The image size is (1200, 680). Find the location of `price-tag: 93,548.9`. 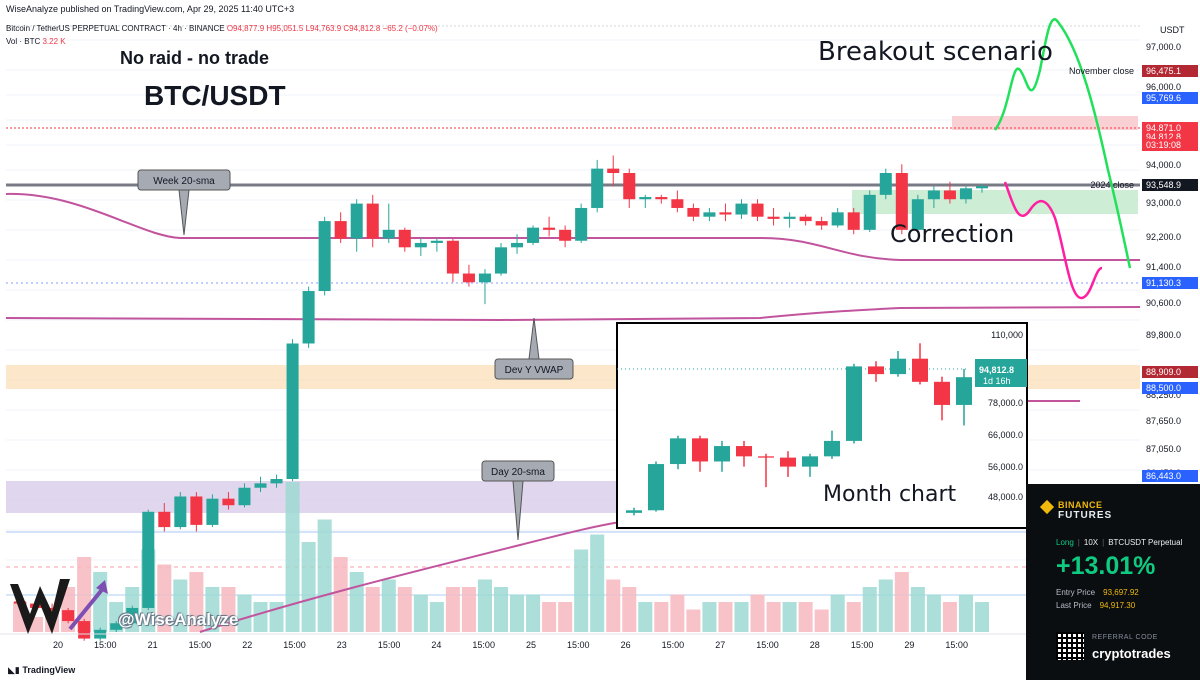

price-tag: 93,548.9 is located at coordinates (1170, 185).